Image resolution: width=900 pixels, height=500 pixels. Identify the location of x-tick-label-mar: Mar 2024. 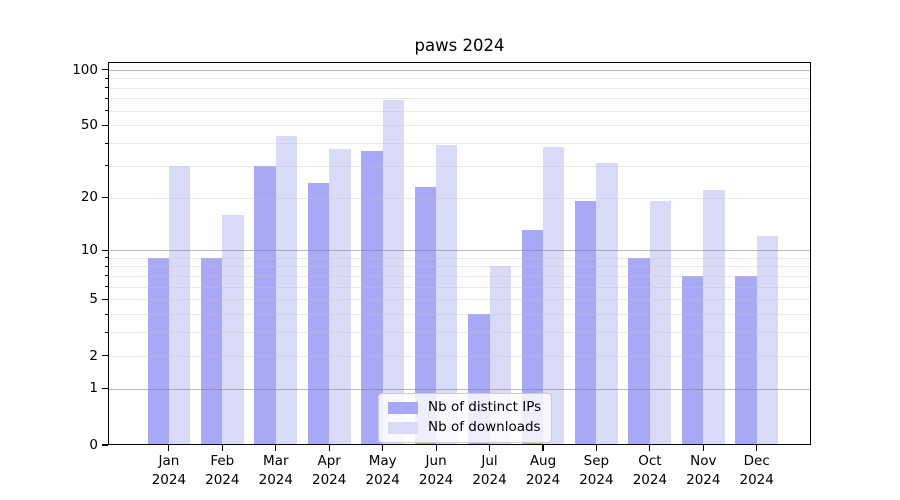
(276, 470).